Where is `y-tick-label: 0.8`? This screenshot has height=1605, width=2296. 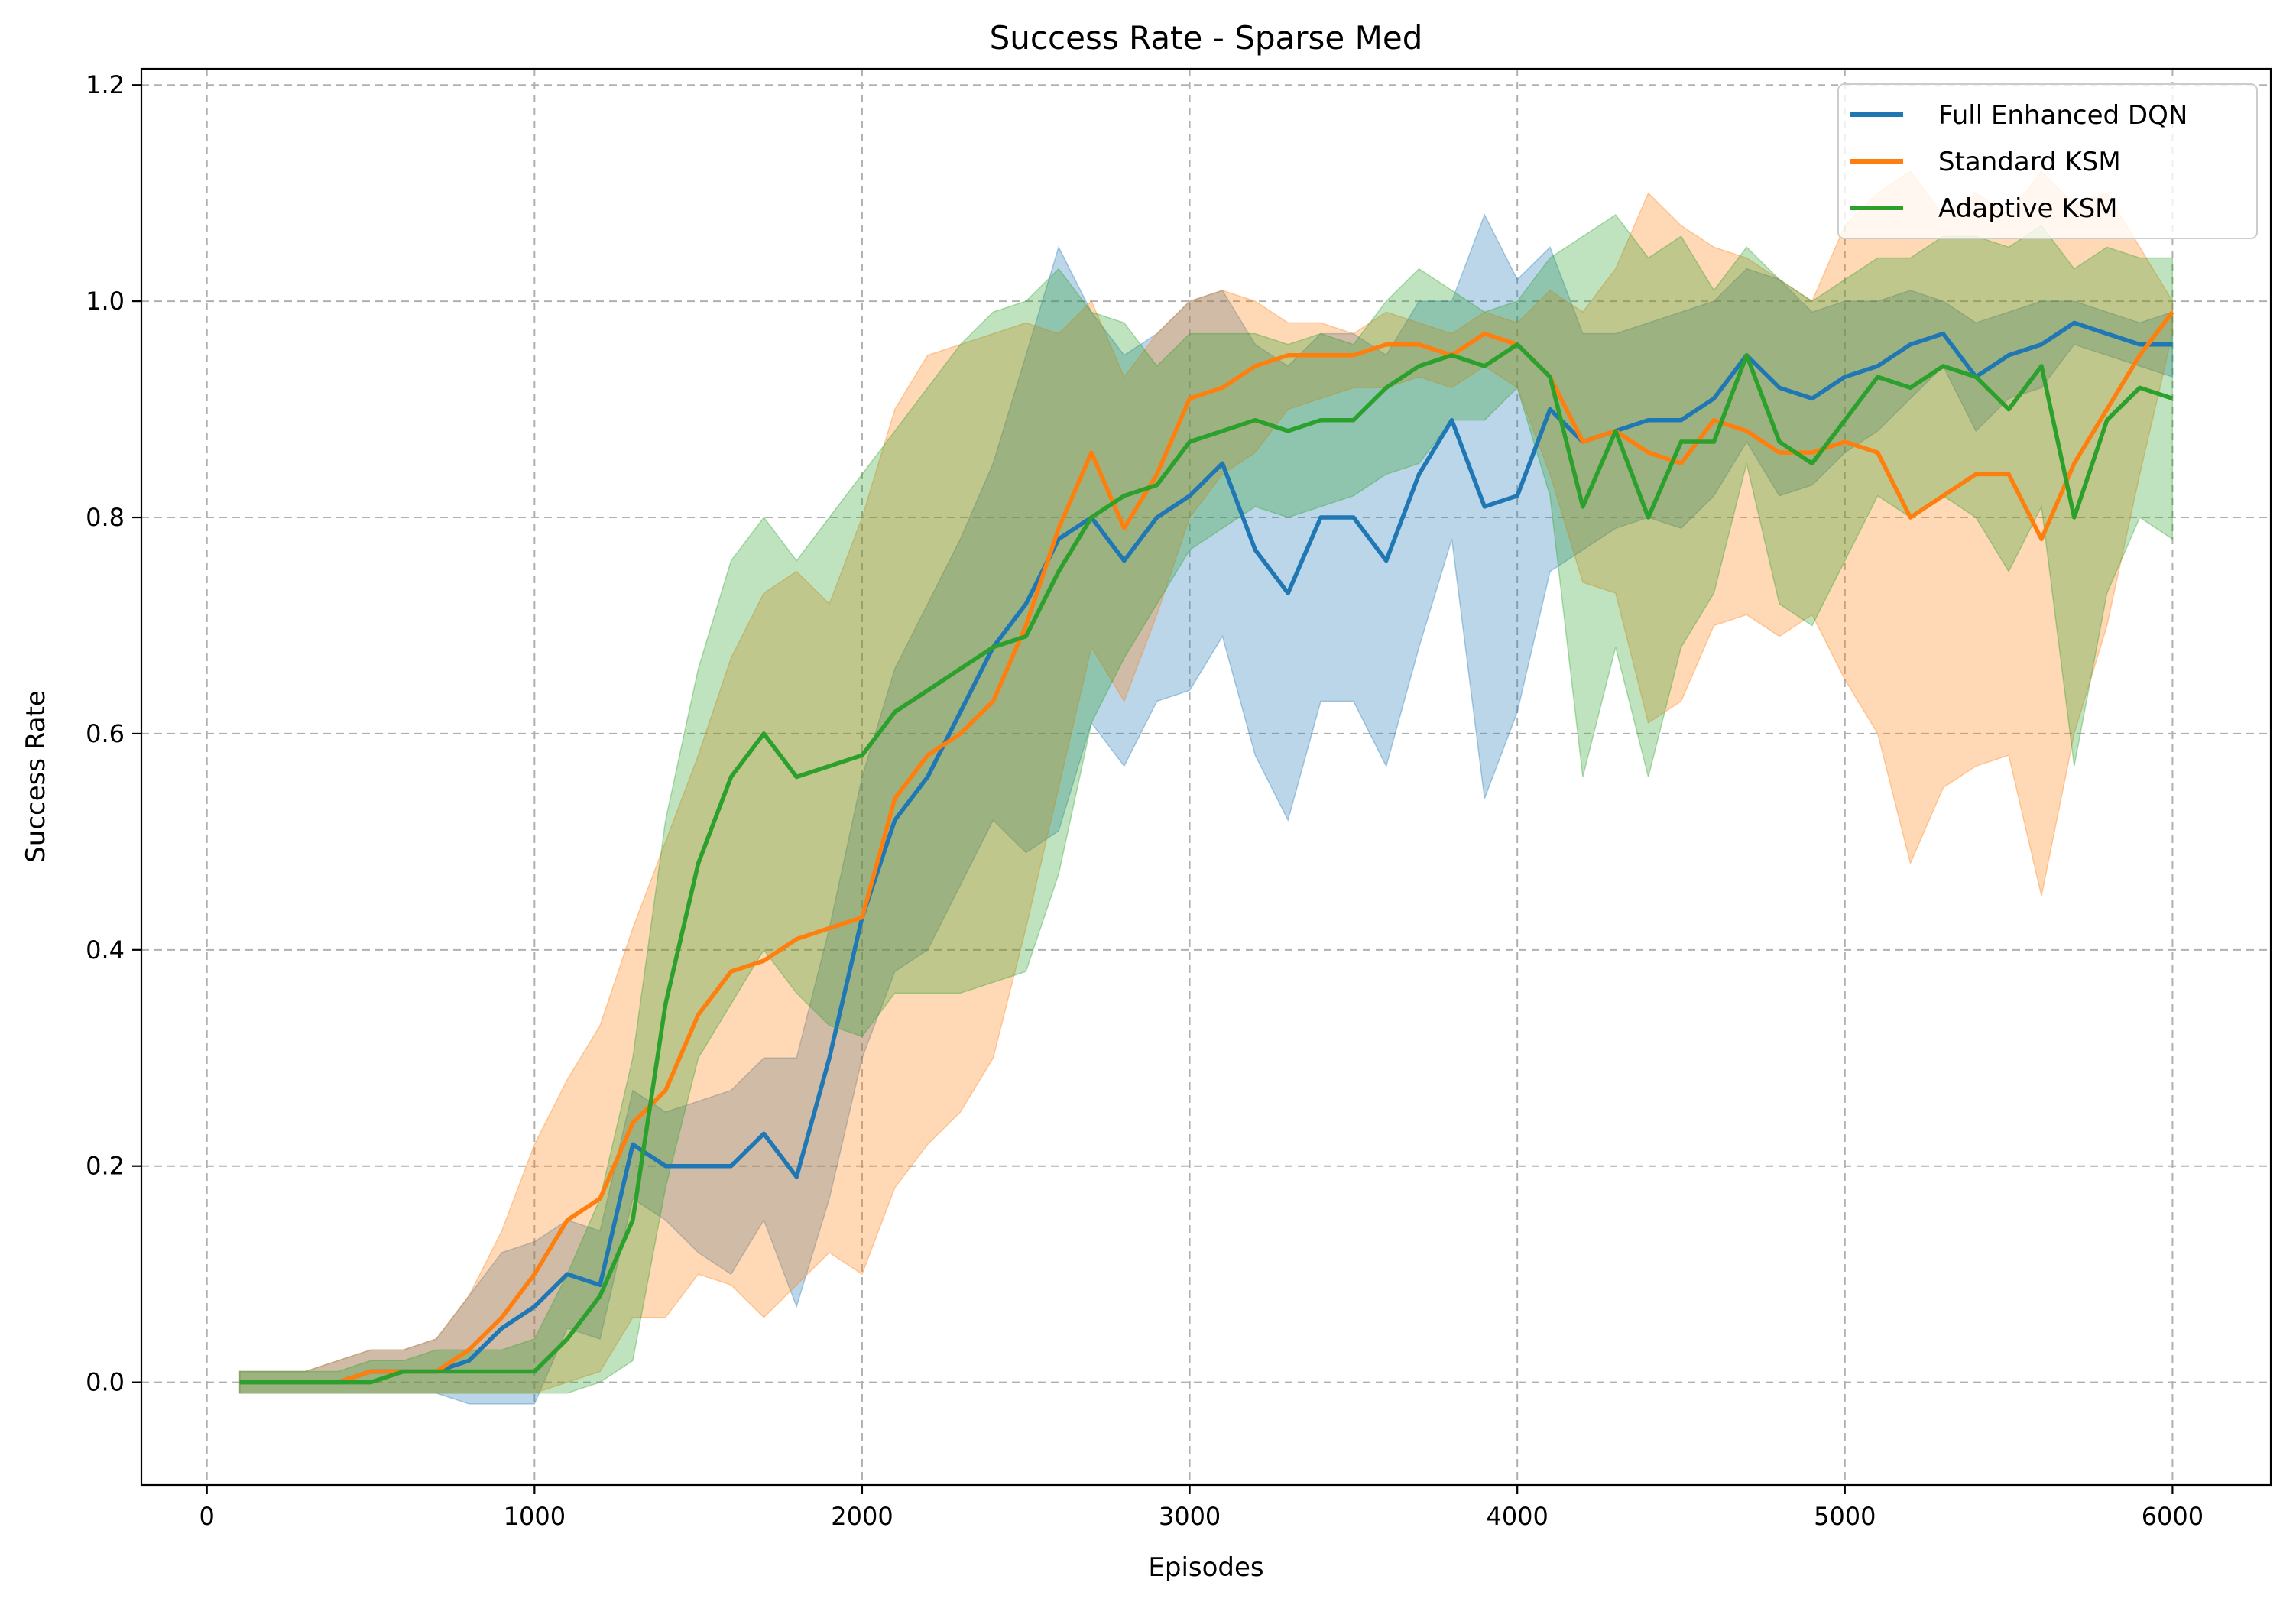
y-tick-label: 0.8 is located at coordinates (105, 517).